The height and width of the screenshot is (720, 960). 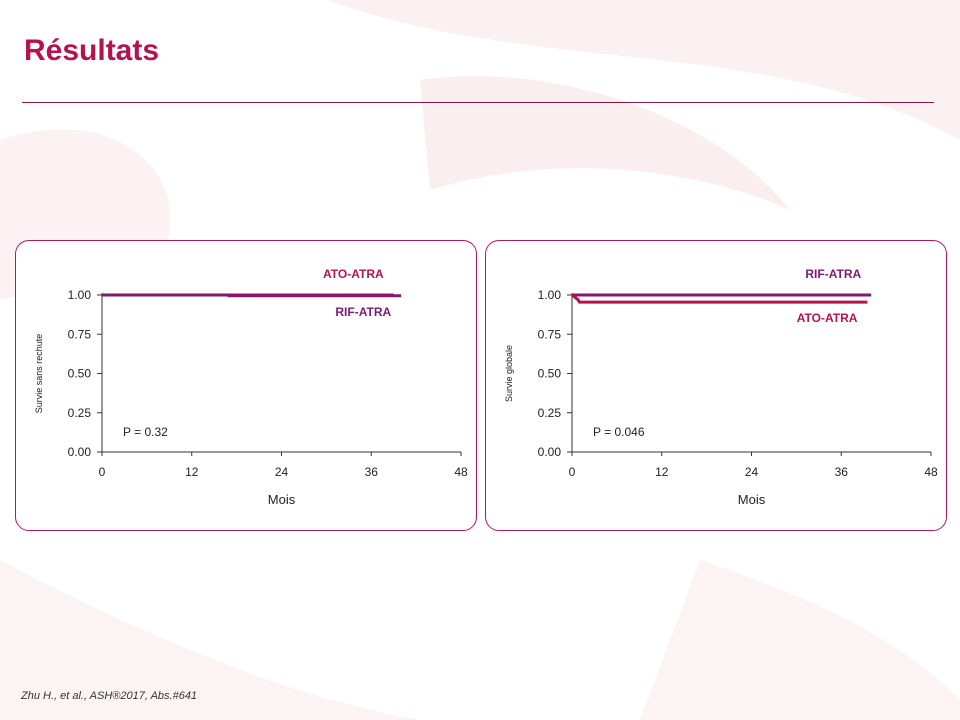 What do you see at coordinates (252, 295) in the screenshot?
I see `series-line-rif-atra` at bounding box center [252, 295].